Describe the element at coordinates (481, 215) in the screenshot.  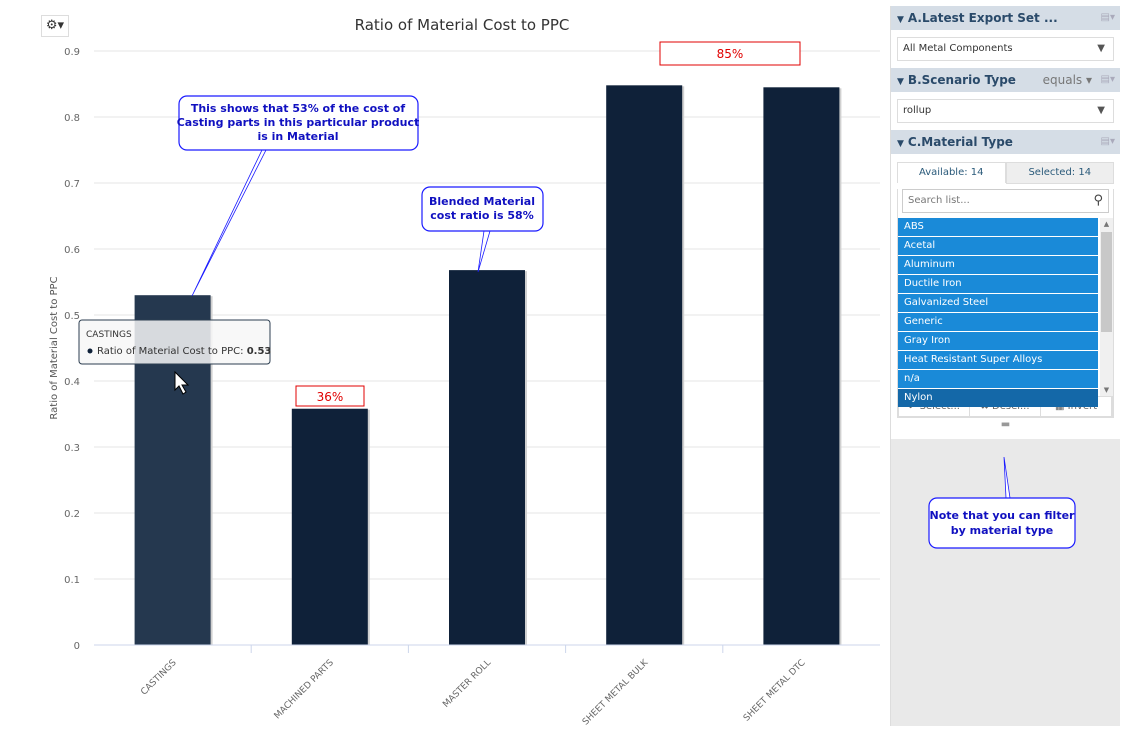
I see `callout-line: cost ratio is 58%` at that location.